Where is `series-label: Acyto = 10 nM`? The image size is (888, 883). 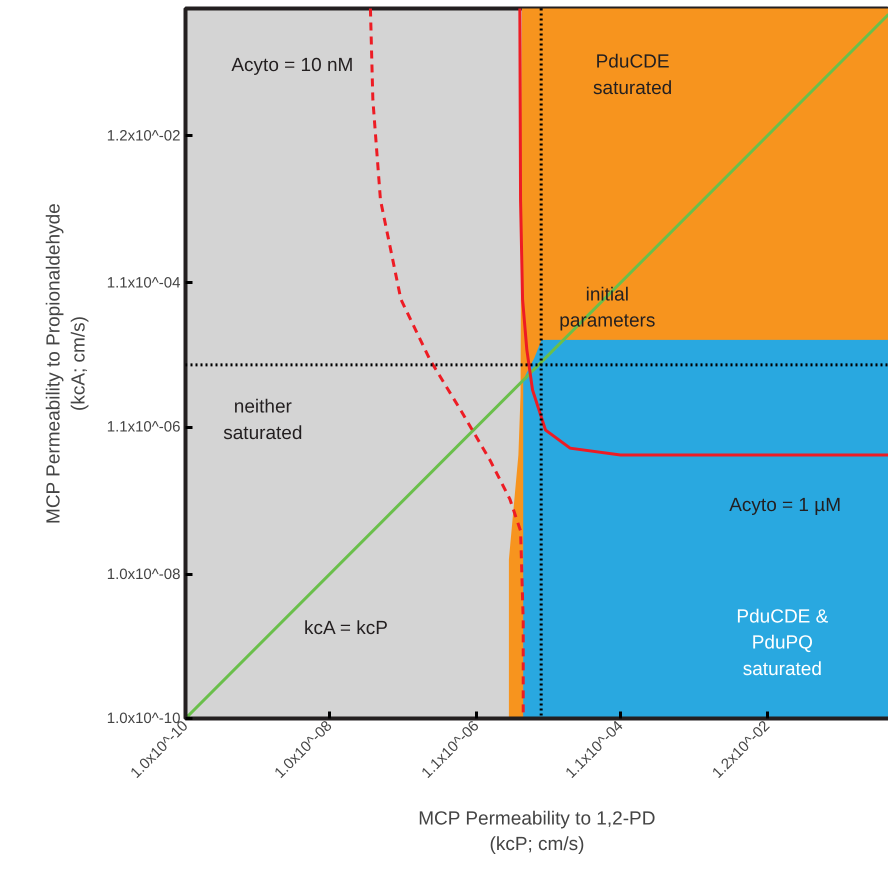
series-label: Acyto = 10 nM is located at coordinates (292, 65).